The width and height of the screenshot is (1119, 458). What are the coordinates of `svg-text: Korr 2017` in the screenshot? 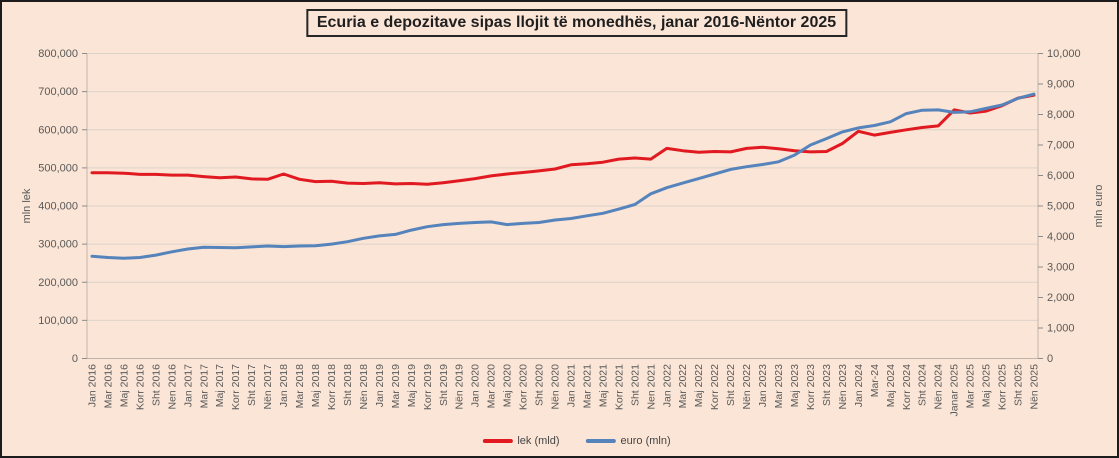 It's located at (236, 387).